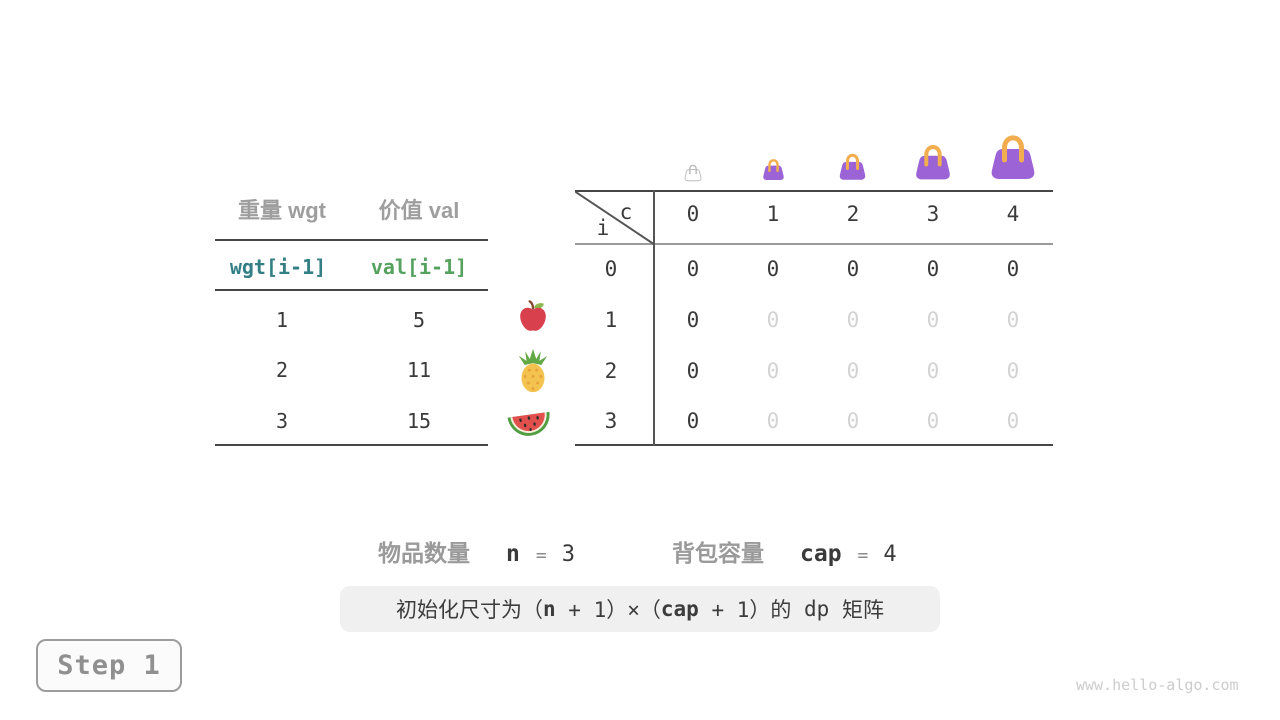 This screenshot has width=1280, height=720. What do you see at coordinates (933, 371) in the screenshot?
I see `dp-cell-2-3: 0` at bounding box center [933, 371].